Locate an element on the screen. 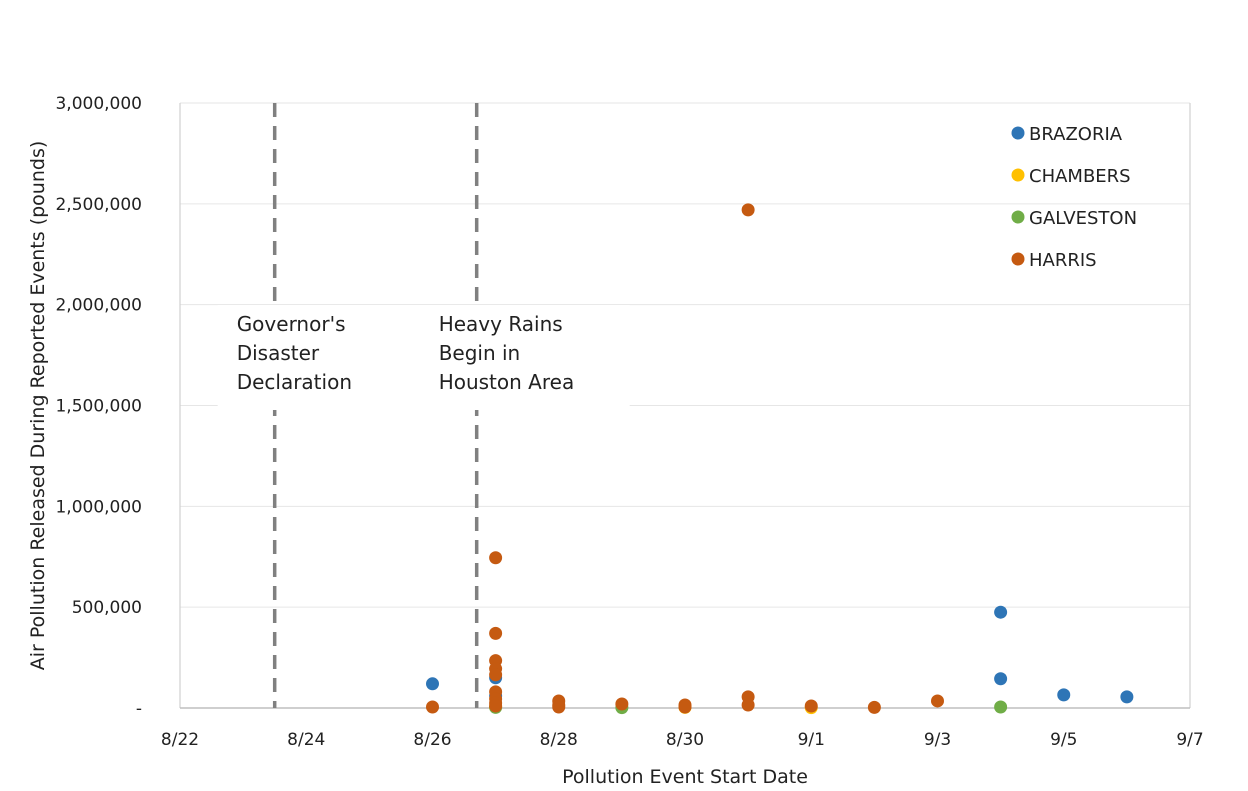 The image size is (1248, 791). x-tick-label: 9/1 is located at coordinates (811, 740).